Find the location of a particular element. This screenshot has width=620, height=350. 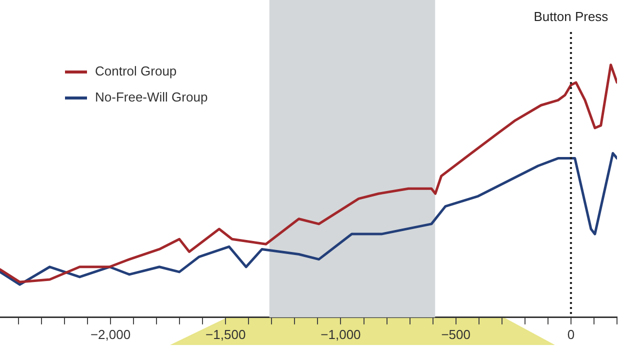

legend-label: No-Free-Will Group is located at coordinates (151, 97).